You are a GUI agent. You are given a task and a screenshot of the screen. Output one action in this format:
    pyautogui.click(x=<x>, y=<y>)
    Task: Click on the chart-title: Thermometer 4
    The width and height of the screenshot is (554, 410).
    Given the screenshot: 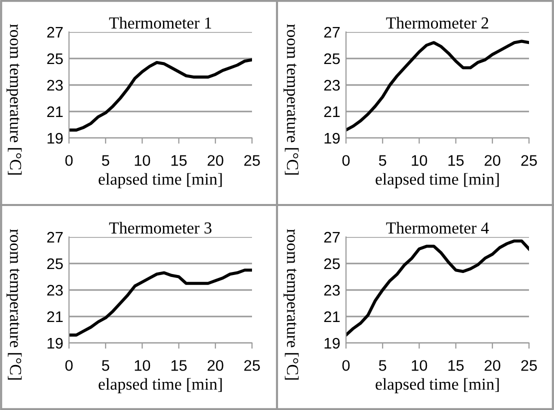 What is the action you would take?
    pyautogui.click(x=437, y=228)
    